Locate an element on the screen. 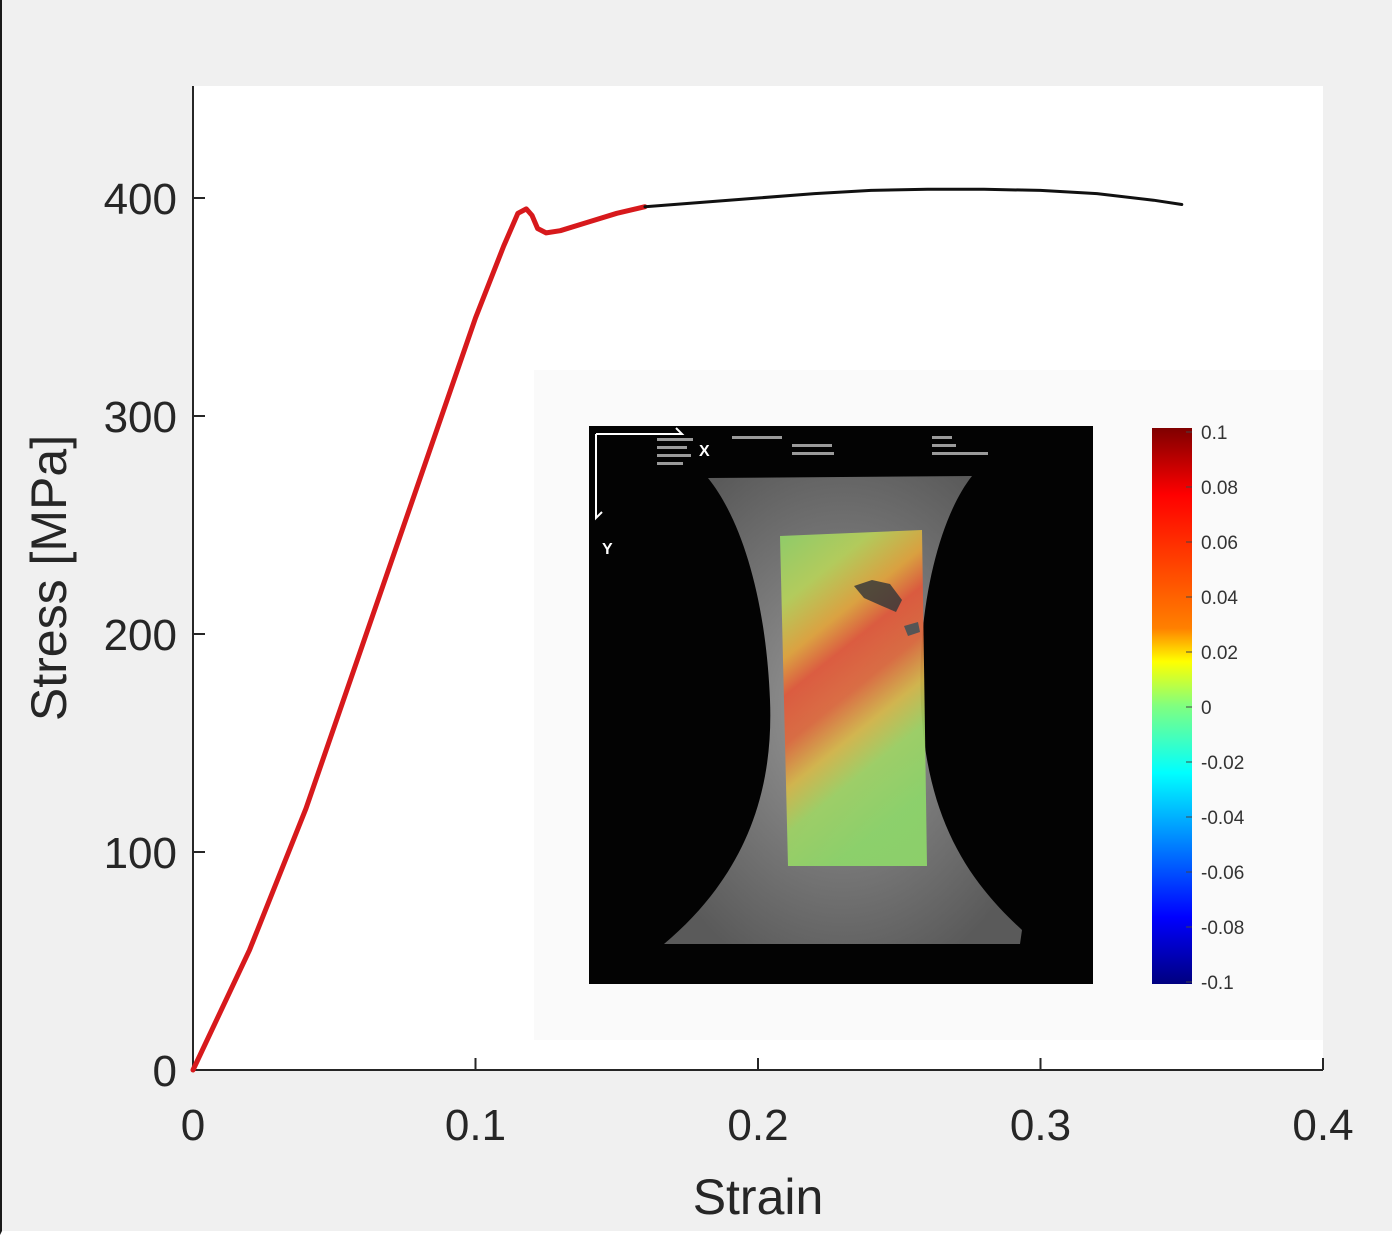 This screenshot has width=1392, height=1235. y-axis-ticks: 0 100 200 300 400 is located at coordinates (154, 635).